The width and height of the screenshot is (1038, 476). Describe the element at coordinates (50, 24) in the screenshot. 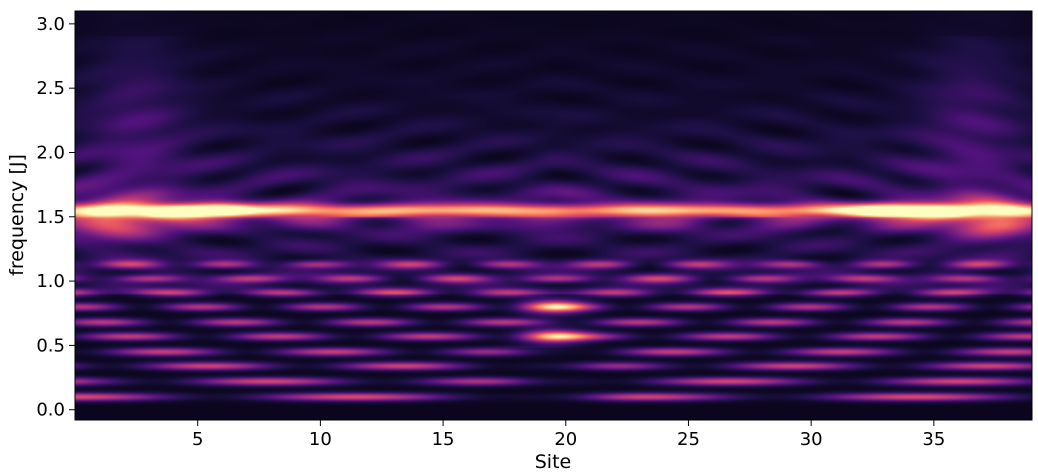

I see `y-tick-label: 3.0` at that location.